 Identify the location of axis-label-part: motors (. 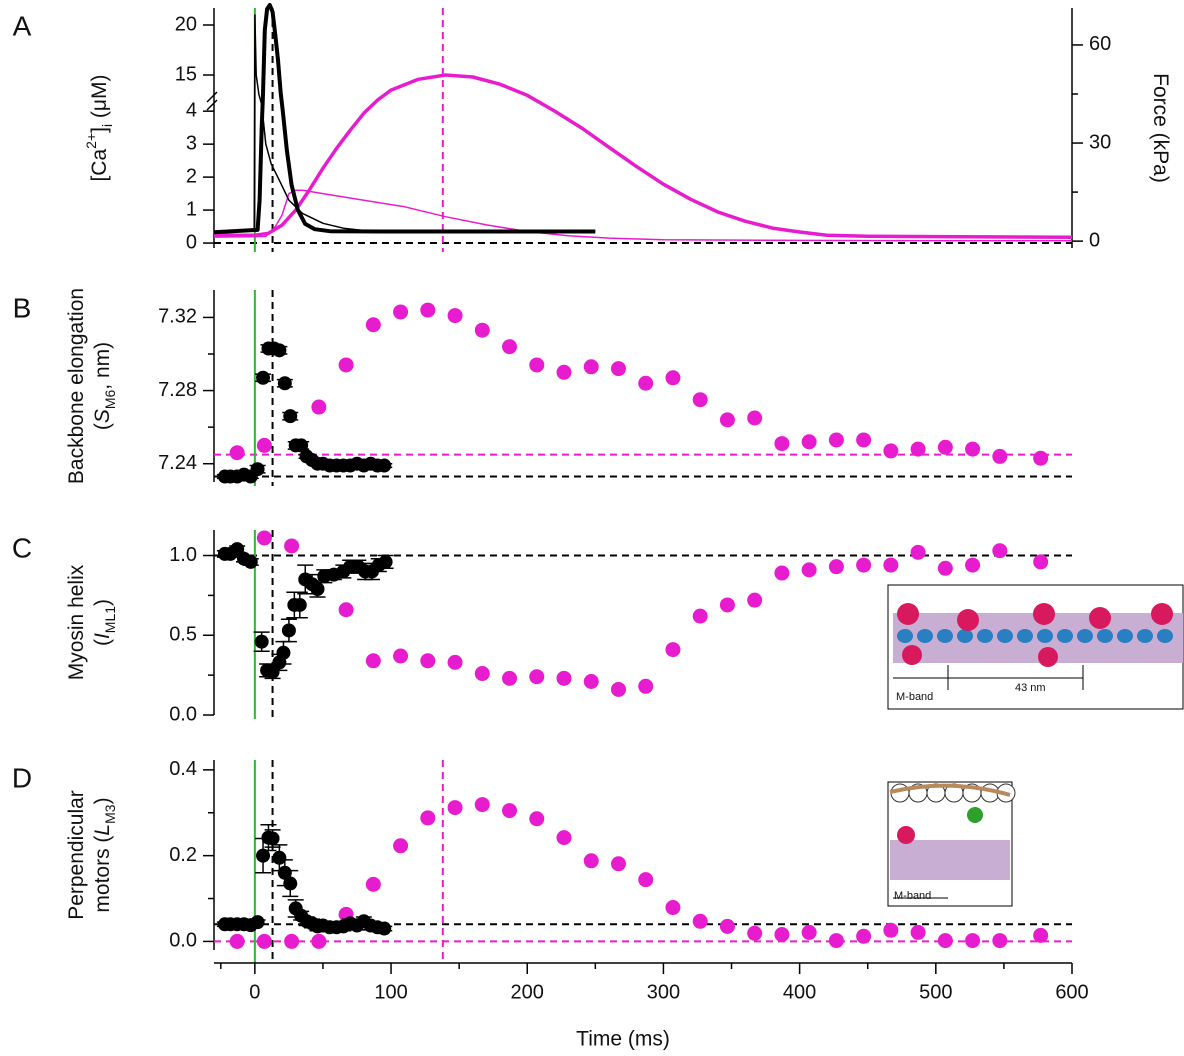
(102, 874).